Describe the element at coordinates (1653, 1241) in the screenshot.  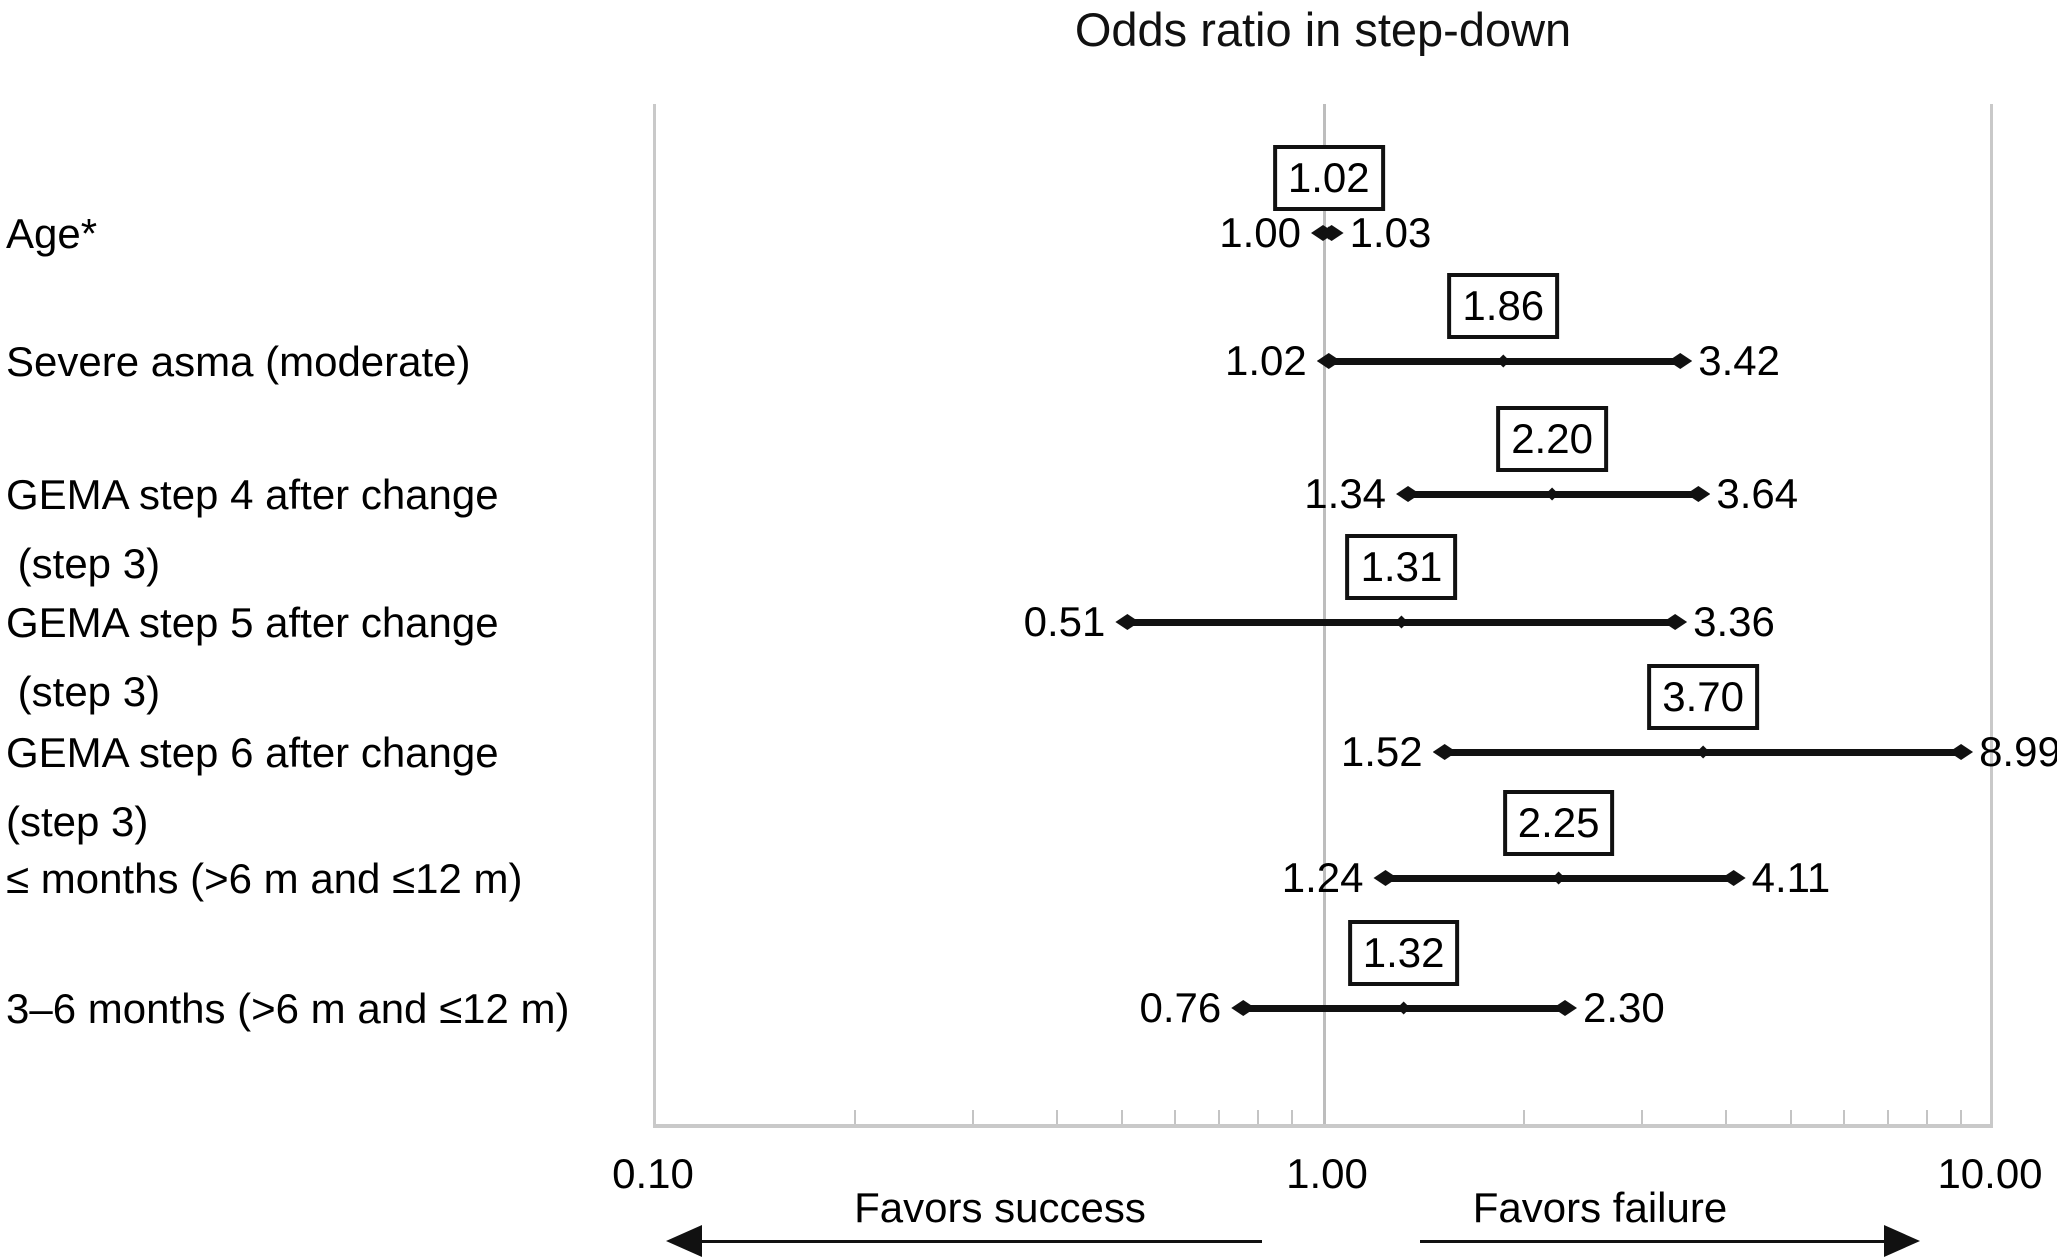
I see `favors-failure-arrow-line` at that location.